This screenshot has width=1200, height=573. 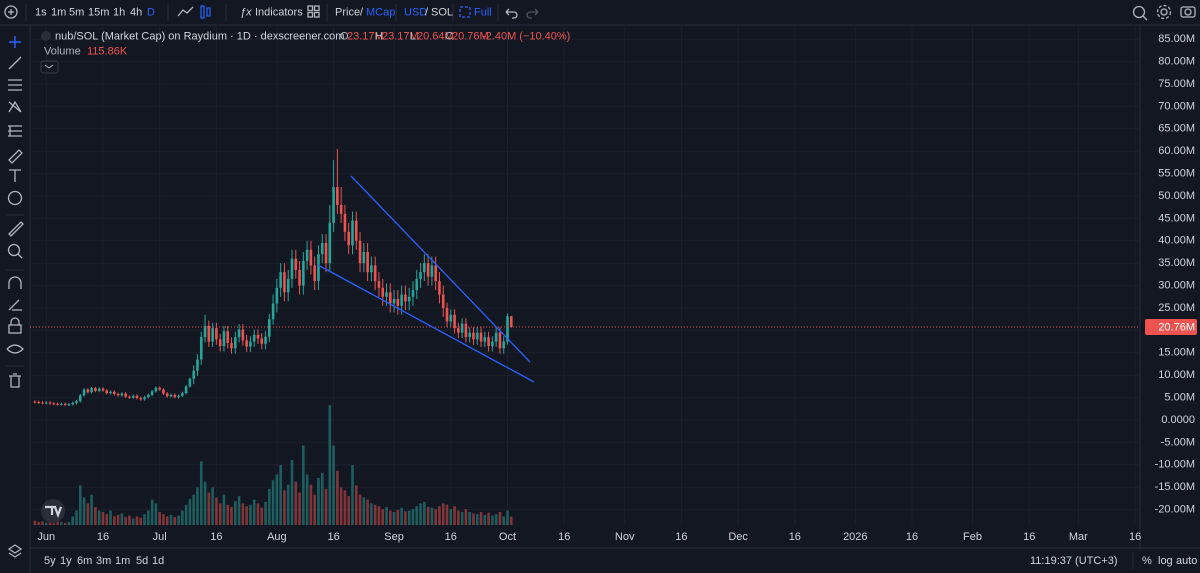 What do you see at coordinates (1139, 12) in the screenshot?
I see `search-icon` at bounding box center [1139, 12].